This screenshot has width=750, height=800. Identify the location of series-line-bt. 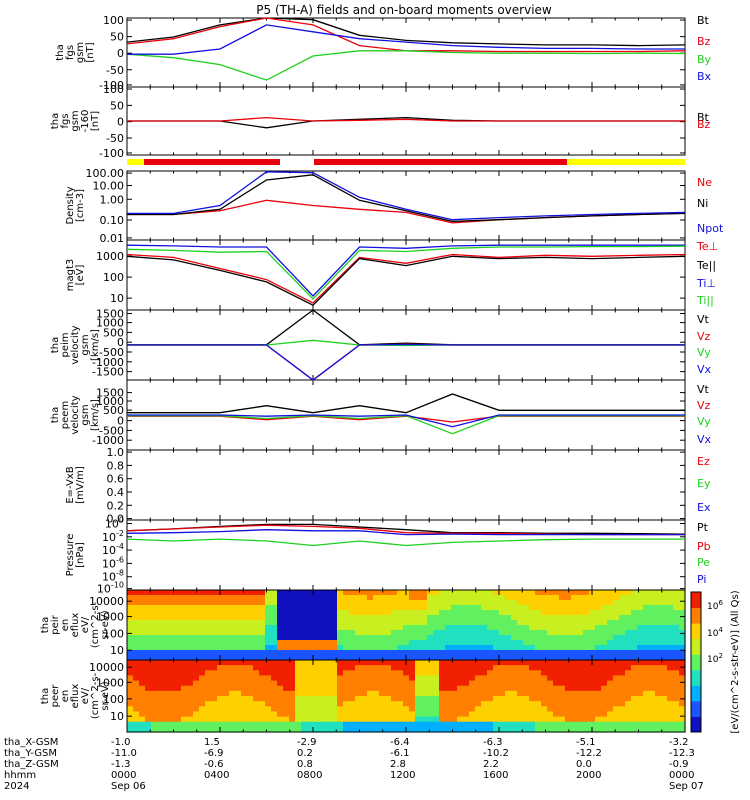
(406, 32).